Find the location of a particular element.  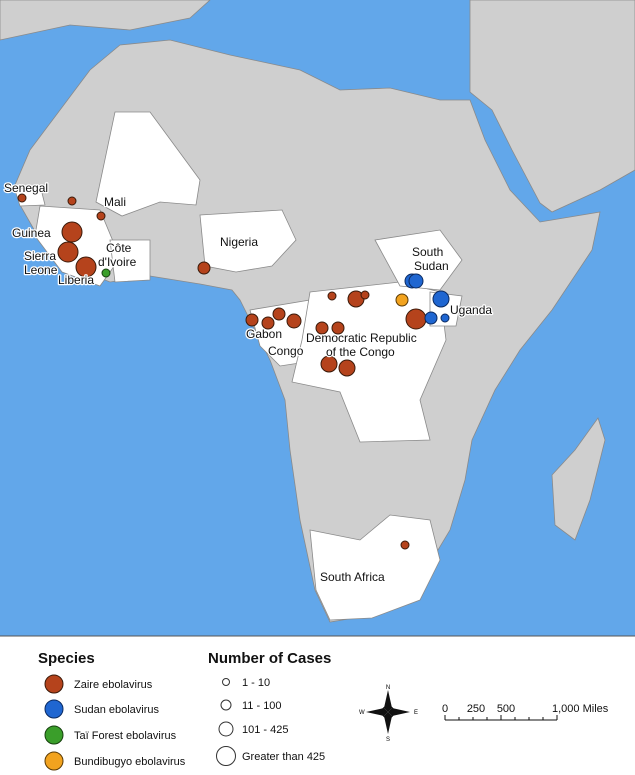

country-label: South Africa is located at coordinates (352, 577).